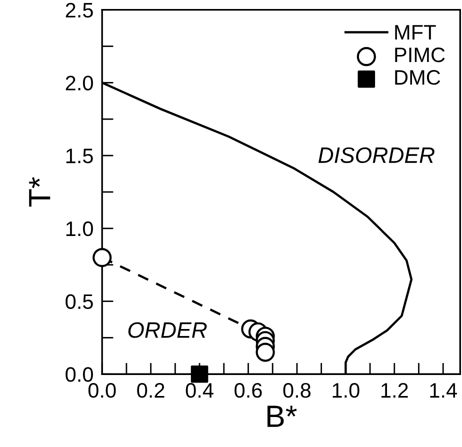 Image resolution: width=462 pixels, height=447 pixels. What do you see at coordinates (79, 156) in the screenshot?
I see `y-tick-label: 1.5` at bounding box center [79, 156].